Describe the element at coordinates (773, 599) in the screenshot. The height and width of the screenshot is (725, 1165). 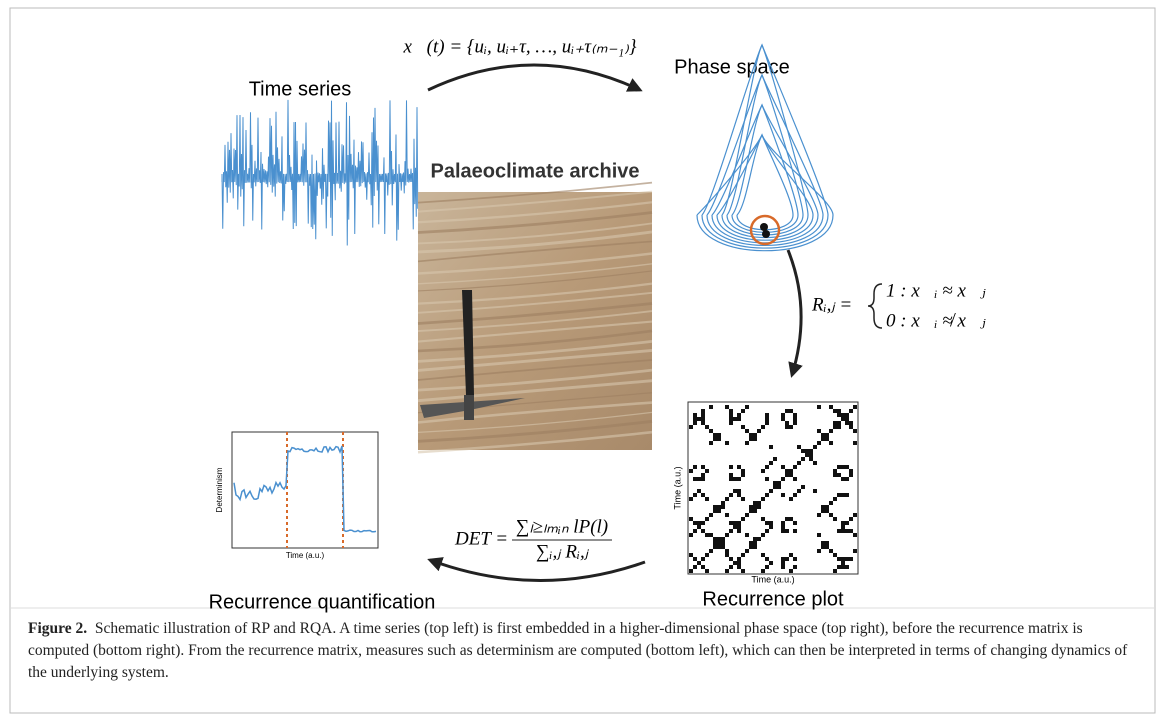
I see `label: Recurrence plot` at that location.